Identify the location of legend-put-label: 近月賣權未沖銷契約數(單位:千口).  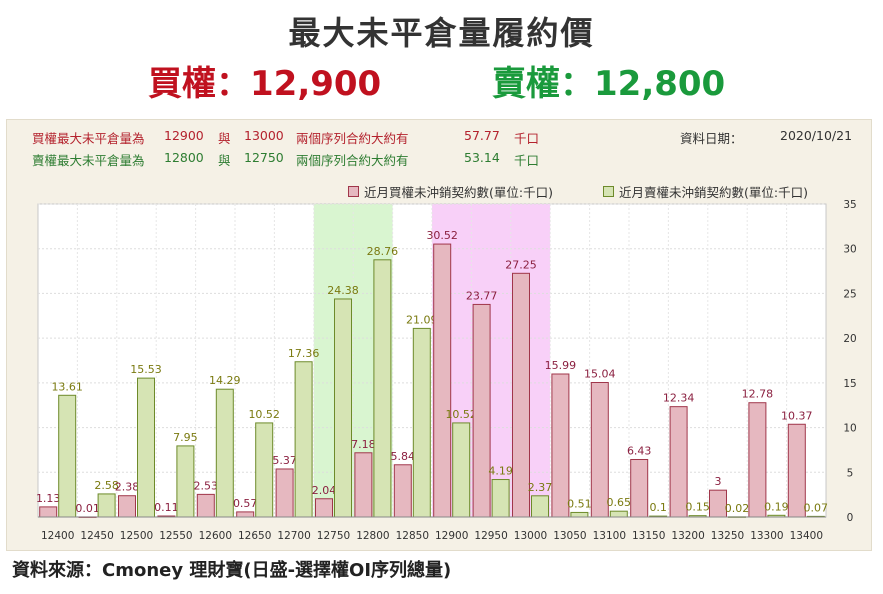
(713, 192).